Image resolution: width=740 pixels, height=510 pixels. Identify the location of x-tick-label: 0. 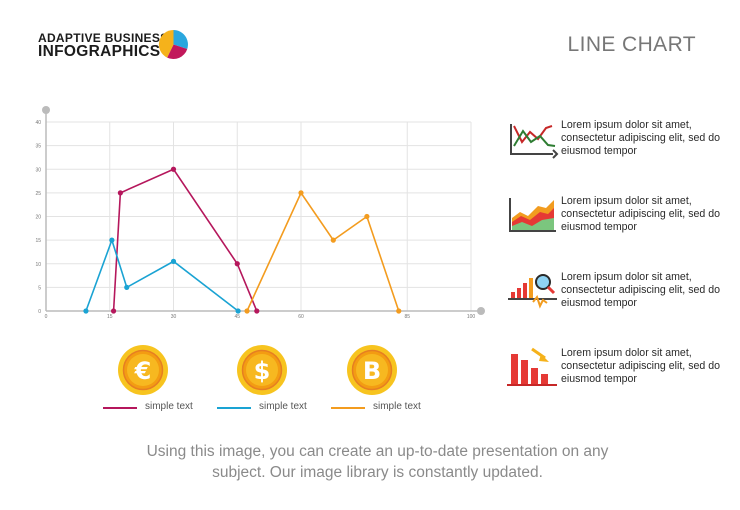
(46, 317).